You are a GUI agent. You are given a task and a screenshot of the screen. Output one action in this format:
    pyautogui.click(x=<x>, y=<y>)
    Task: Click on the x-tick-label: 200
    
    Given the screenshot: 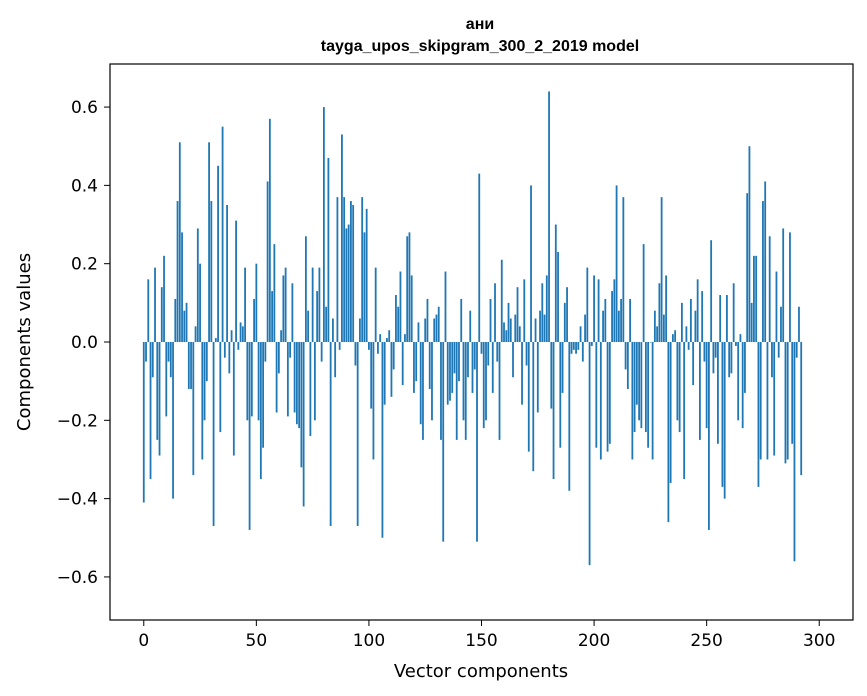 What is the action you would take?
    pyautogui.click(x=594, y=641)
    